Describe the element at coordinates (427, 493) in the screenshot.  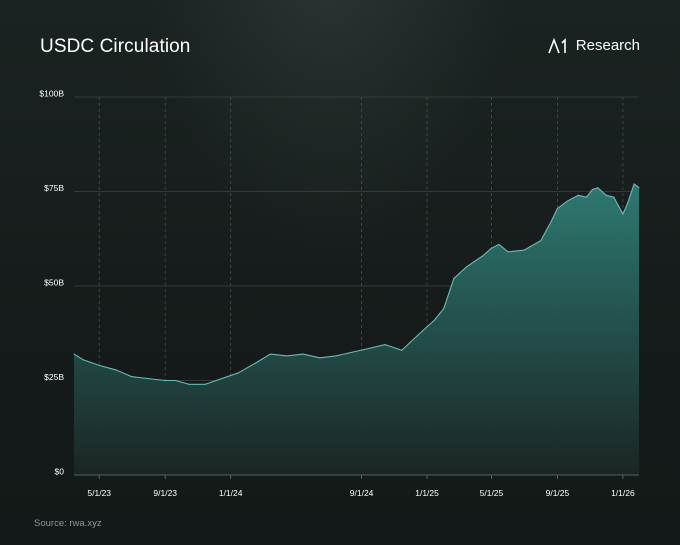
I see `x-tick-label: 1/1/25` at that location.